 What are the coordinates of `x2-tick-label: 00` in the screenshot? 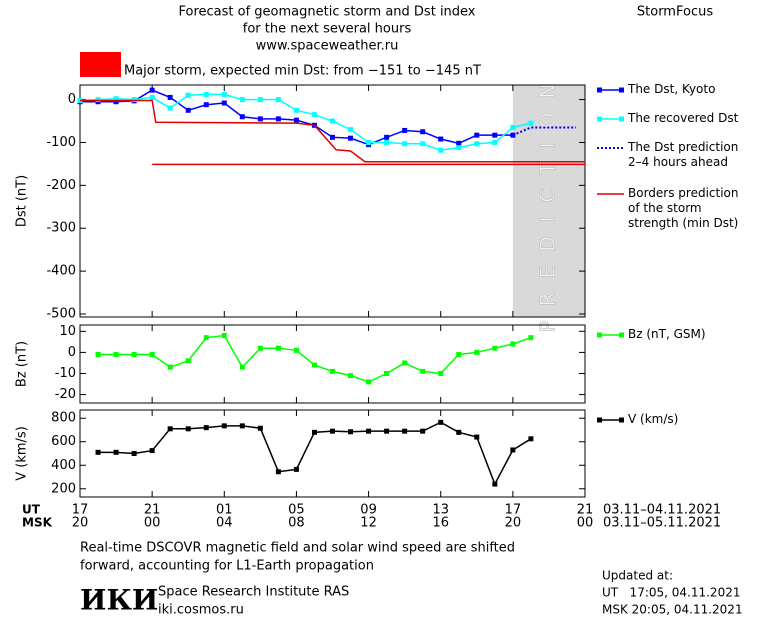 It's located at (585, 523).